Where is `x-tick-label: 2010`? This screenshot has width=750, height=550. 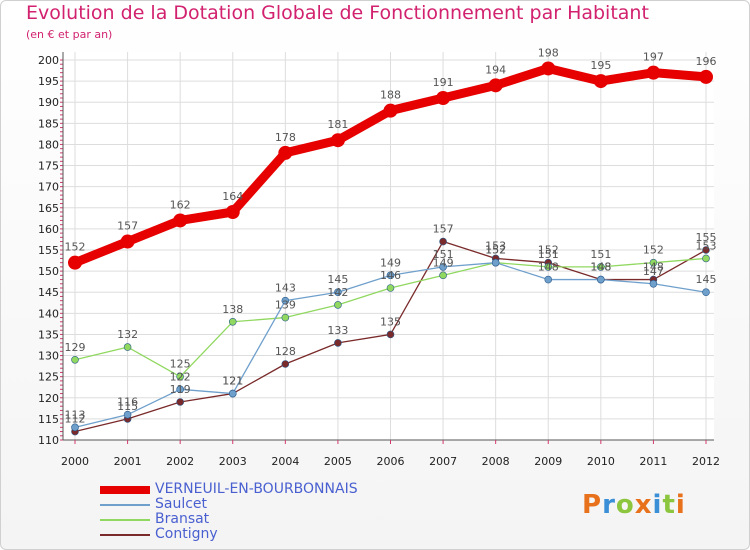 x-tick-label: 2010 is located at coordinates (601, 461).